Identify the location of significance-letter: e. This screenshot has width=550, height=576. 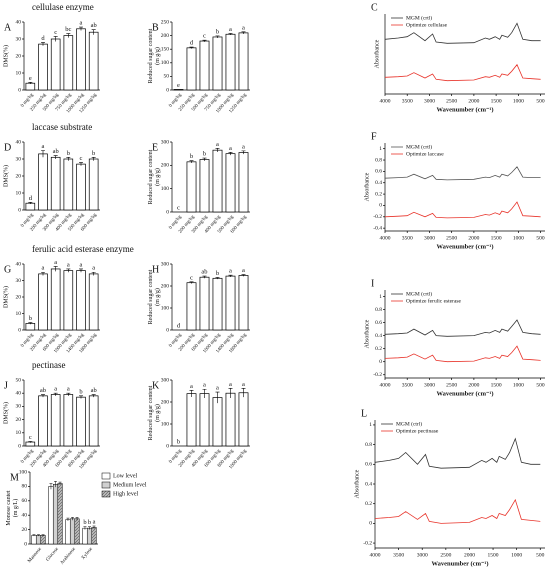
(30, 78).